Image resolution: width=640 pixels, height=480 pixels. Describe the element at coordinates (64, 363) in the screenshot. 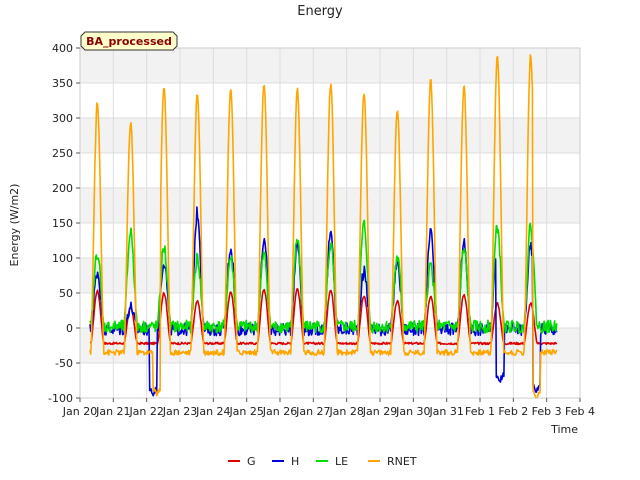

I see `y-tick-label: -50` at that location.